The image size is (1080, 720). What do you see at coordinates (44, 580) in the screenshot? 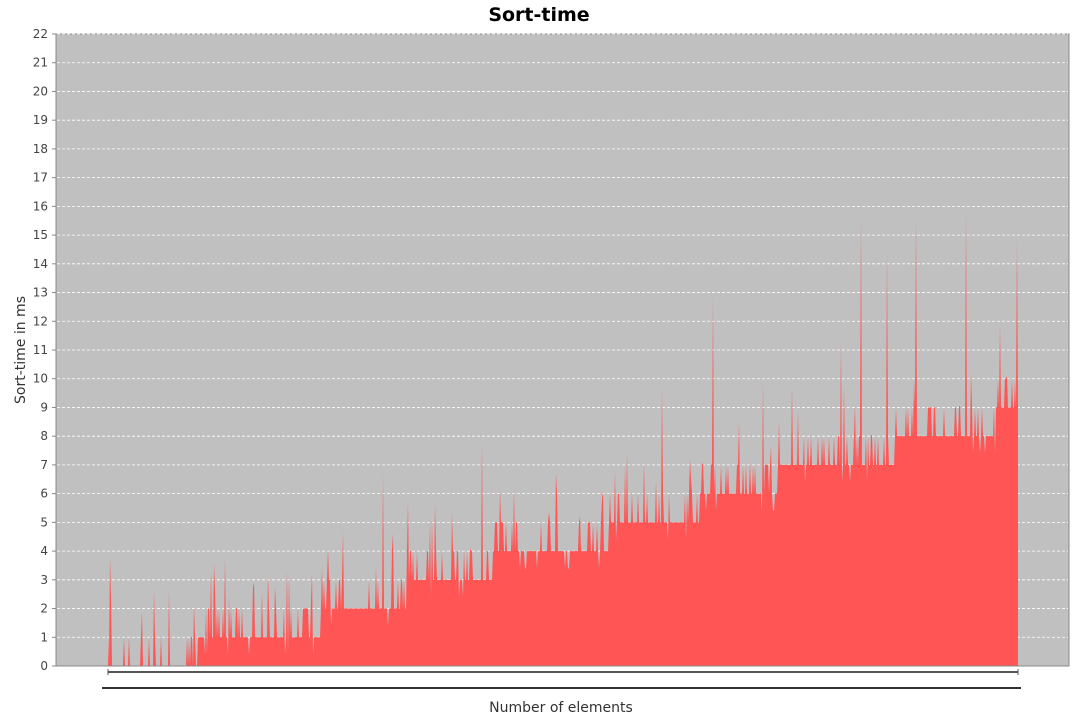
I see `y-tick-label: 3` at bounding box center [44, 580].